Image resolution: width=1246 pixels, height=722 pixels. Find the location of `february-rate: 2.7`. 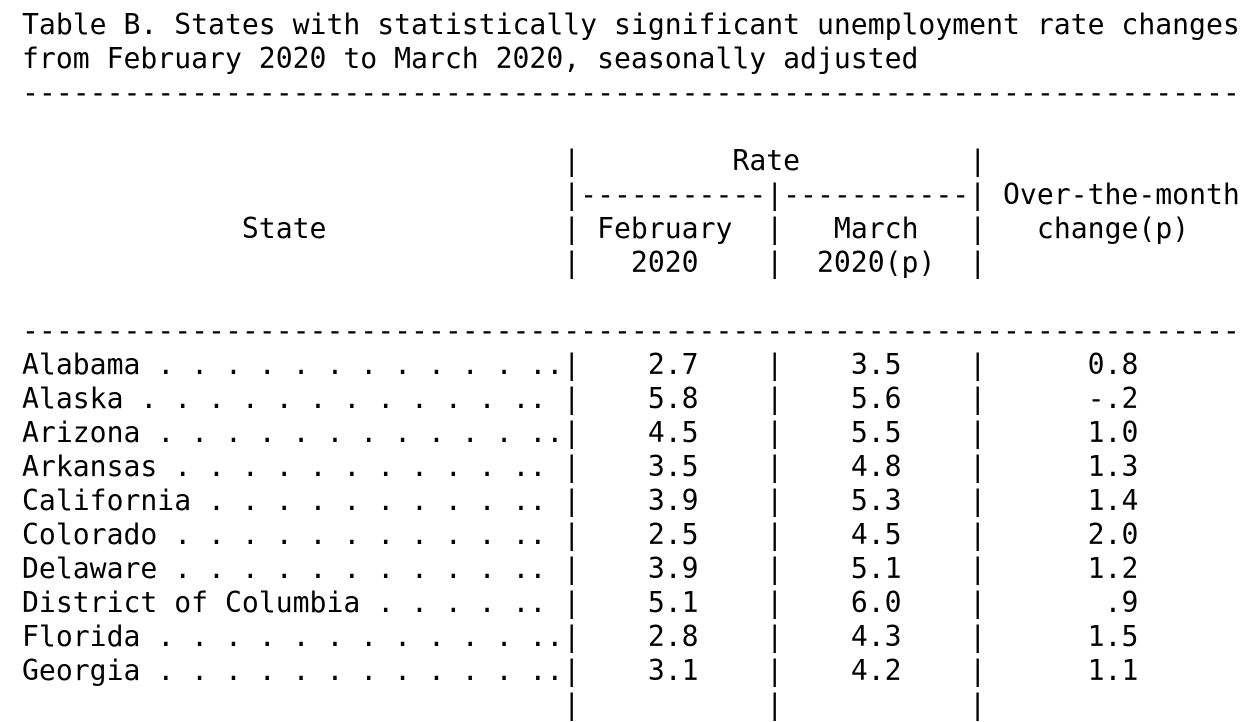

february-rate: 2.7 is located at coordinates (673, 364).